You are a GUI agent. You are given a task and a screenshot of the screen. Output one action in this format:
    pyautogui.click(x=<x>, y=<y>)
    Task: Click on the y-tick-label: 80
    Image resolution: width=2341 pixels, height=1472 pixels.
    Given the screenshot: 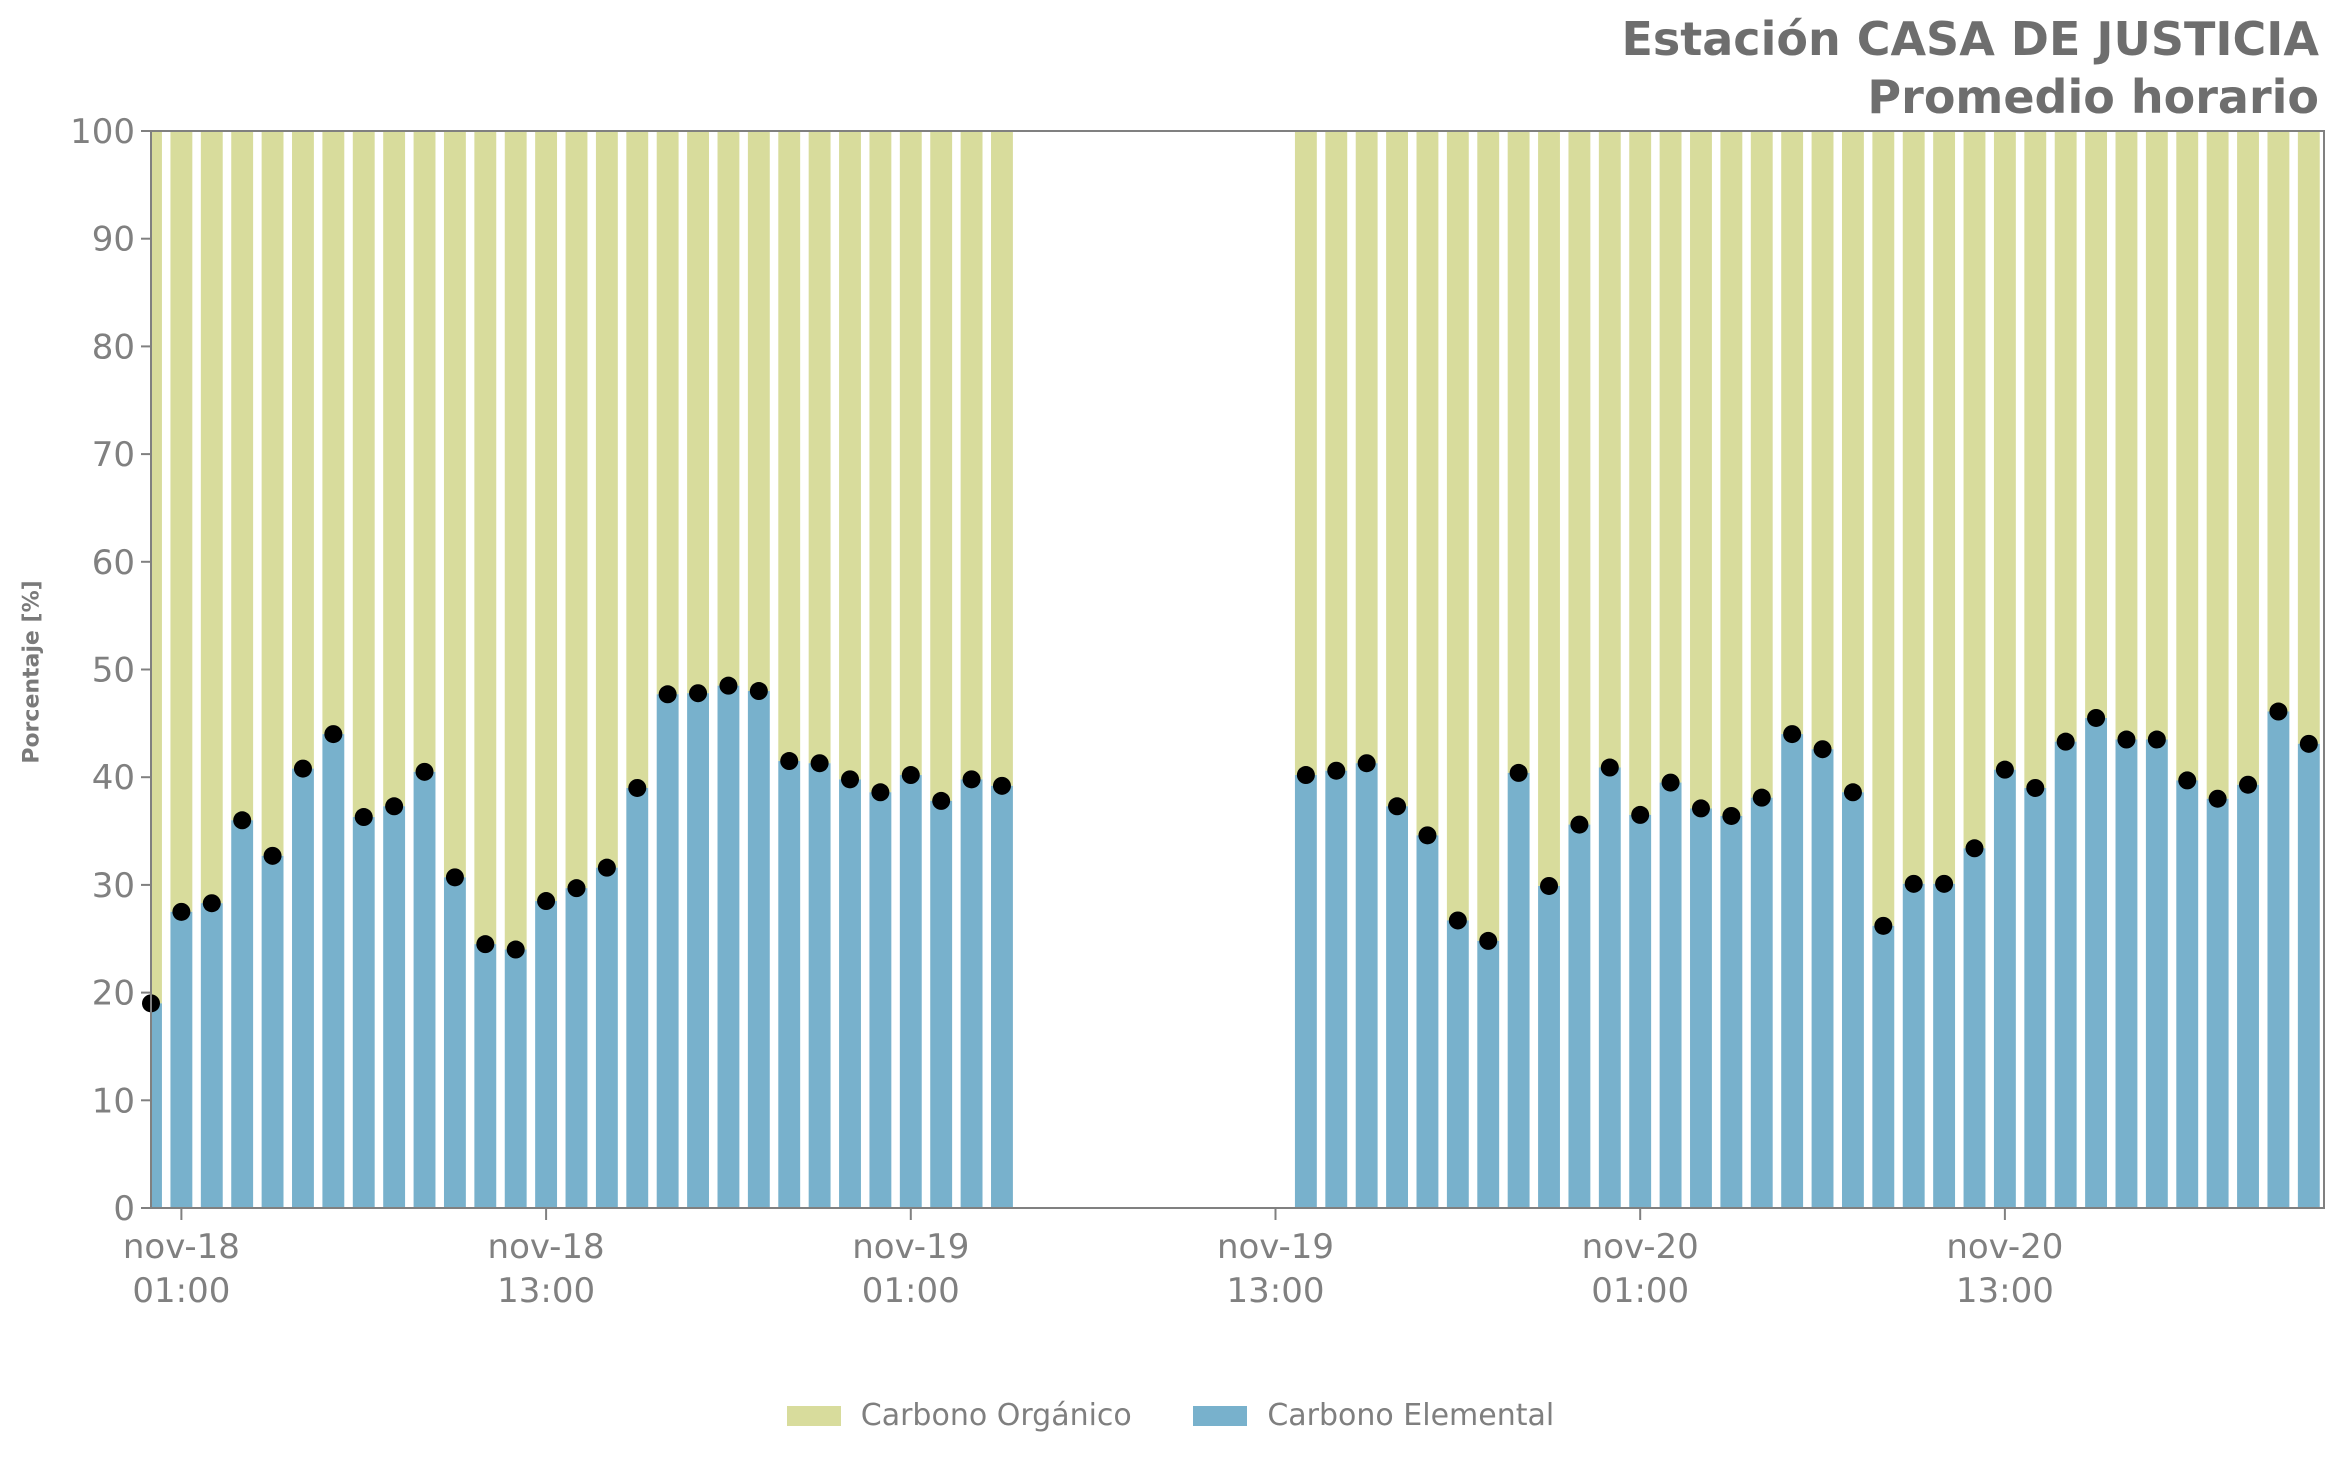 What is the action you would take?
    pyautogui.click(x=113, y=347)
    